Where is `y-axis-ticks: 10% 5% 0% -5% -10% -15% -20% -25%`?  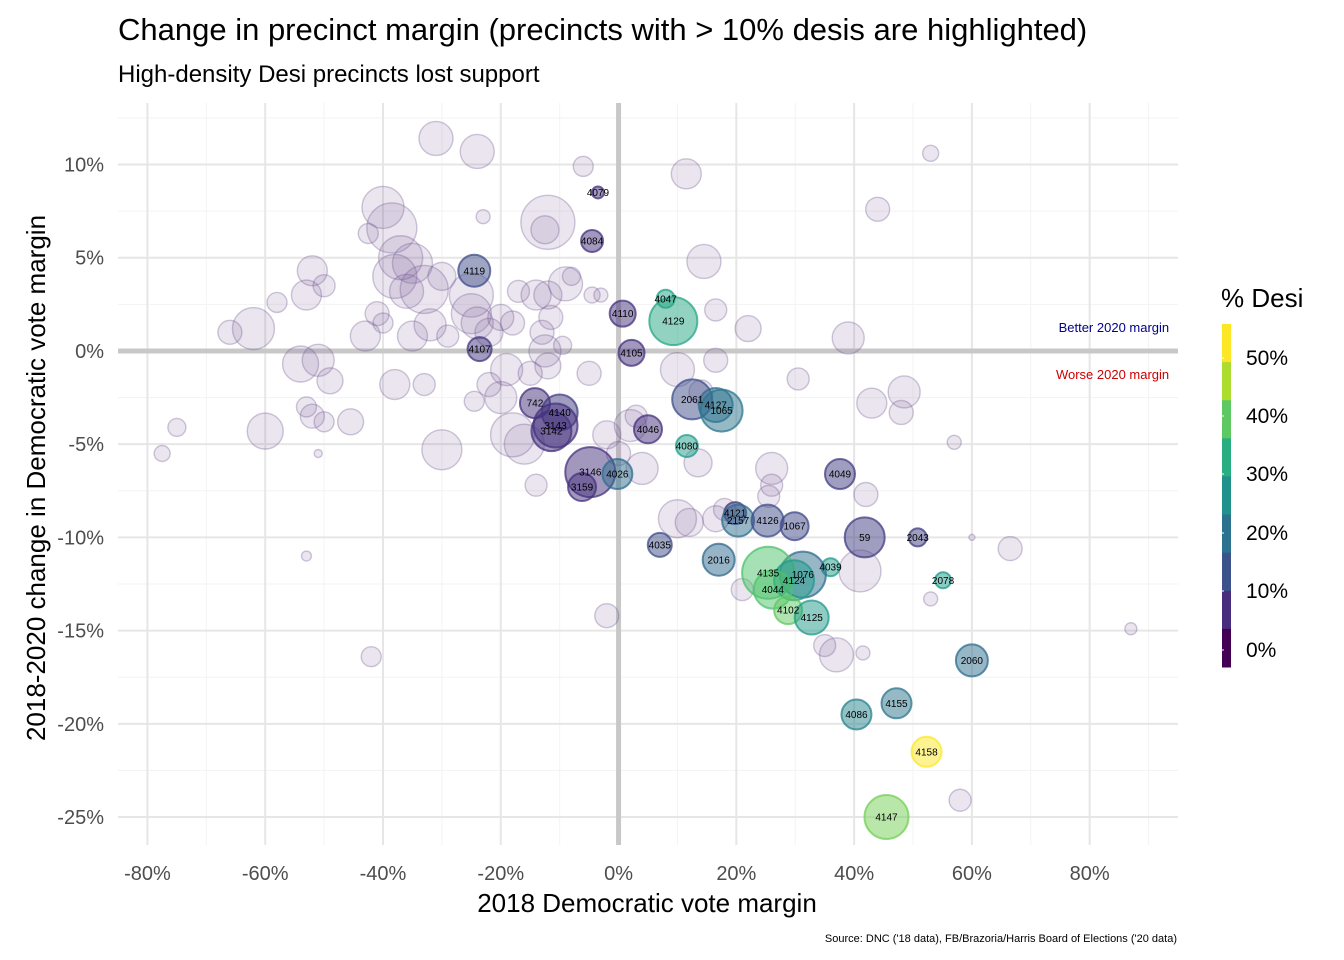 y-axis-ticks: 10% 5% 0% -5% -10% -15% -20% -25% is located at coordinates (80, 492).